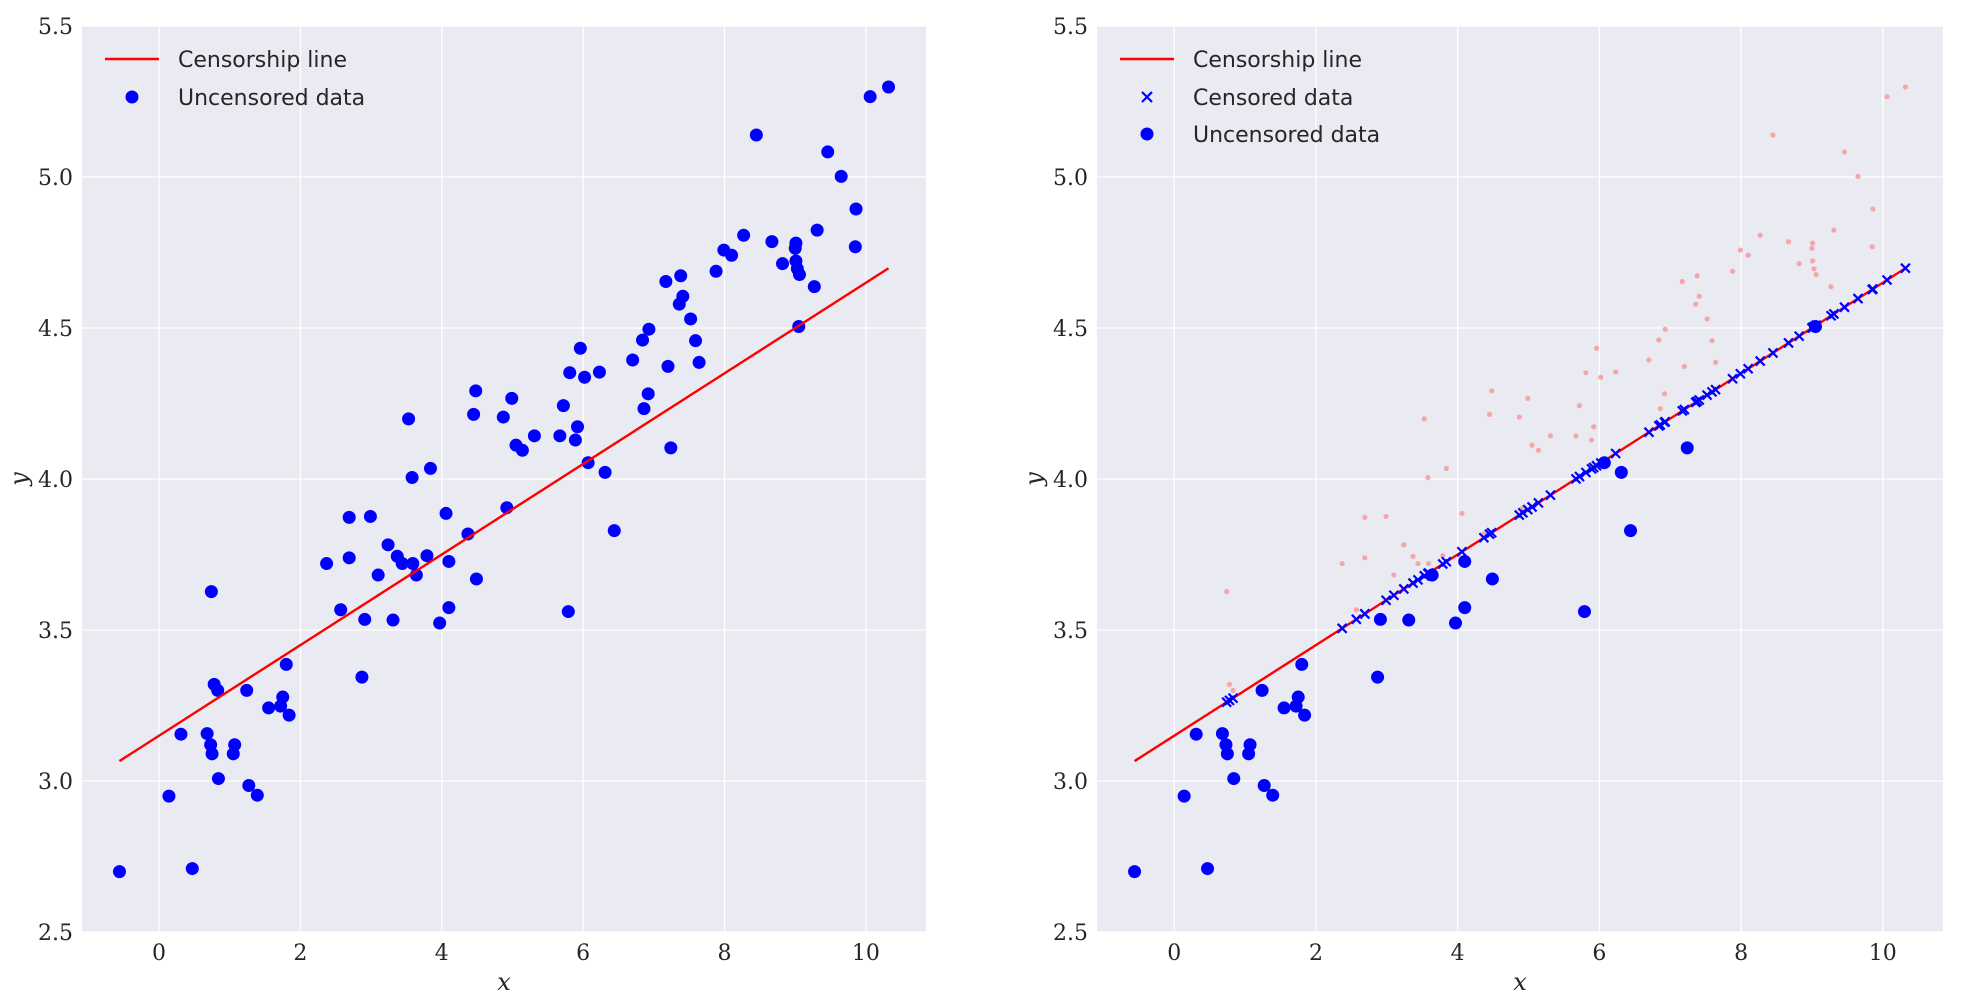  I want to click on x-tick-label: 6, so click(1599, 953).